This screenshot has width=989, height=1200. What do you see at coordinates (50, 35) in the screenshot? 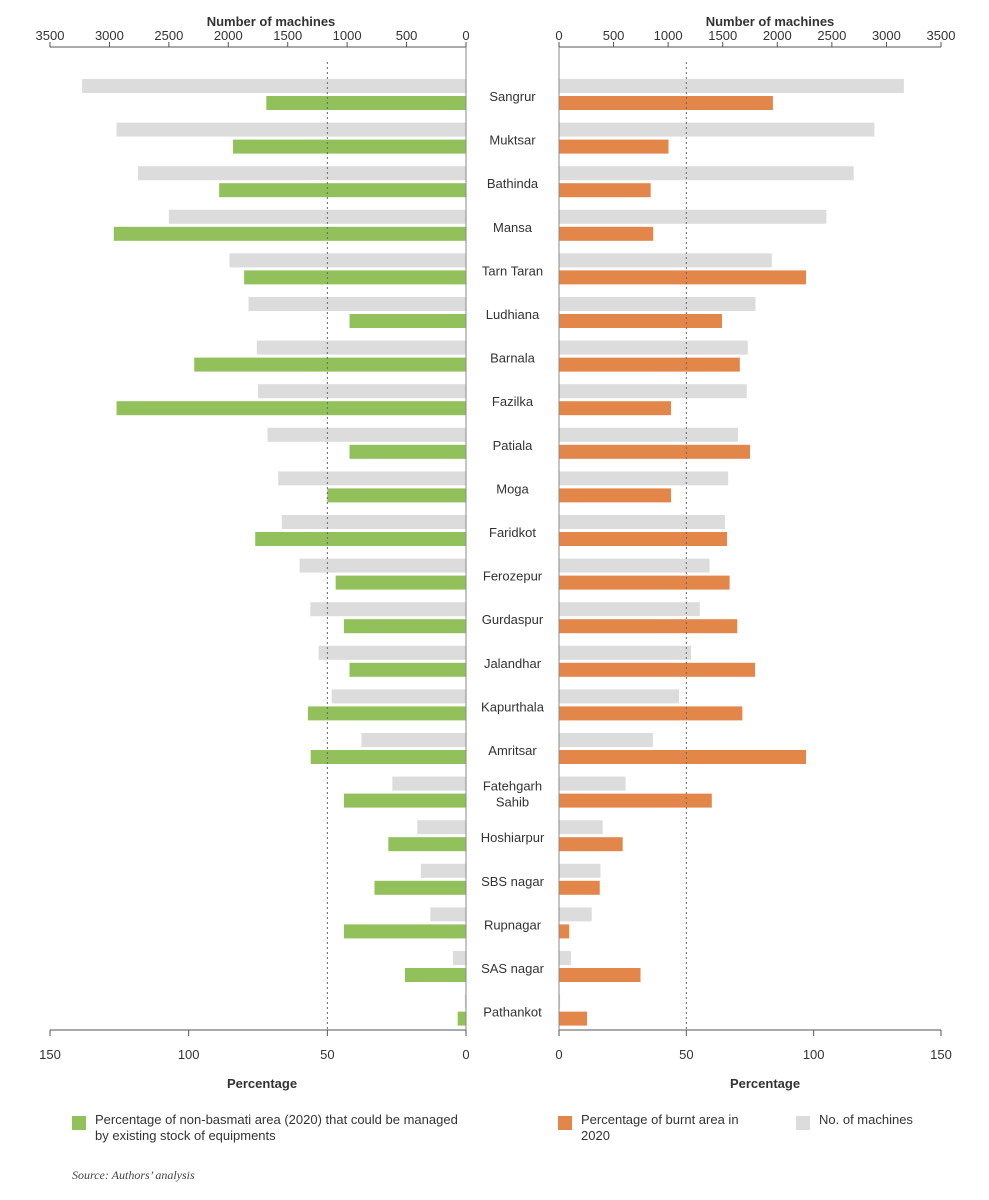
I see `left-top-tick-label: 3500` at bounding box center [50, 35].